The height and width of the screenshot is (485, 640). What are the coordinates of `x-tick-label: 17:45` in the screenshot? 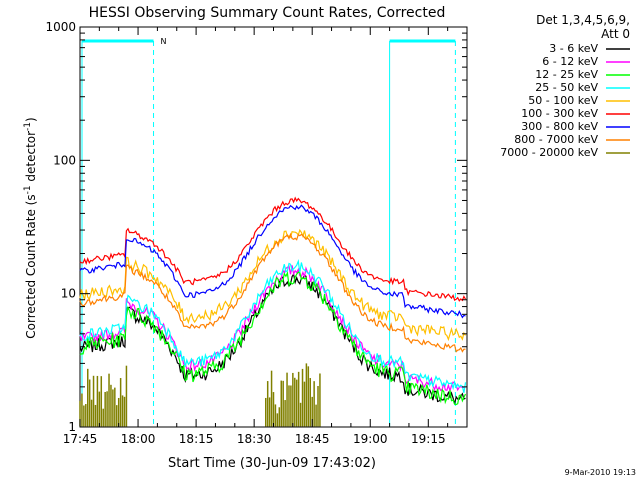 It's located at (80, 439).